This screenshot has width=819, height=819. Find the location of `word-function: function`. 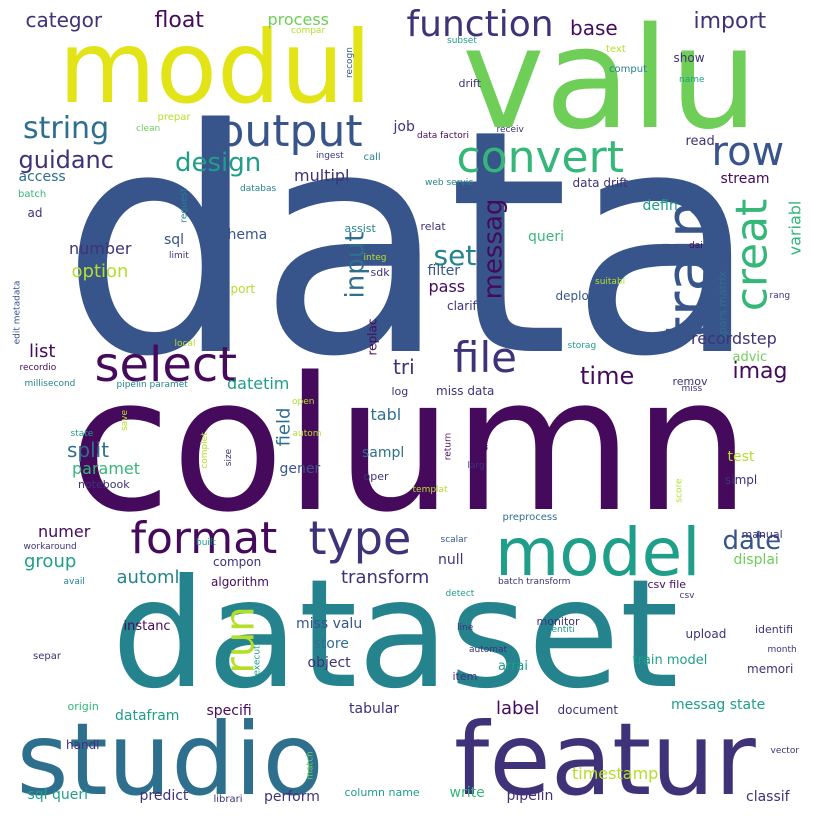

word-function: function is located at coordinates (480, 24).